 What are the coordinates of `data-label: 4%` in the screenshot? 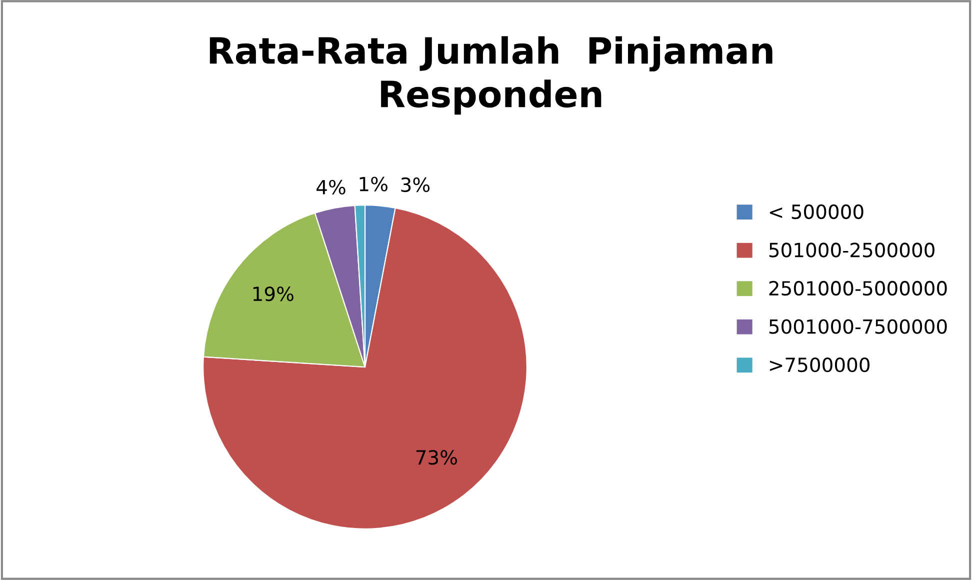 It's located at (331, 187).